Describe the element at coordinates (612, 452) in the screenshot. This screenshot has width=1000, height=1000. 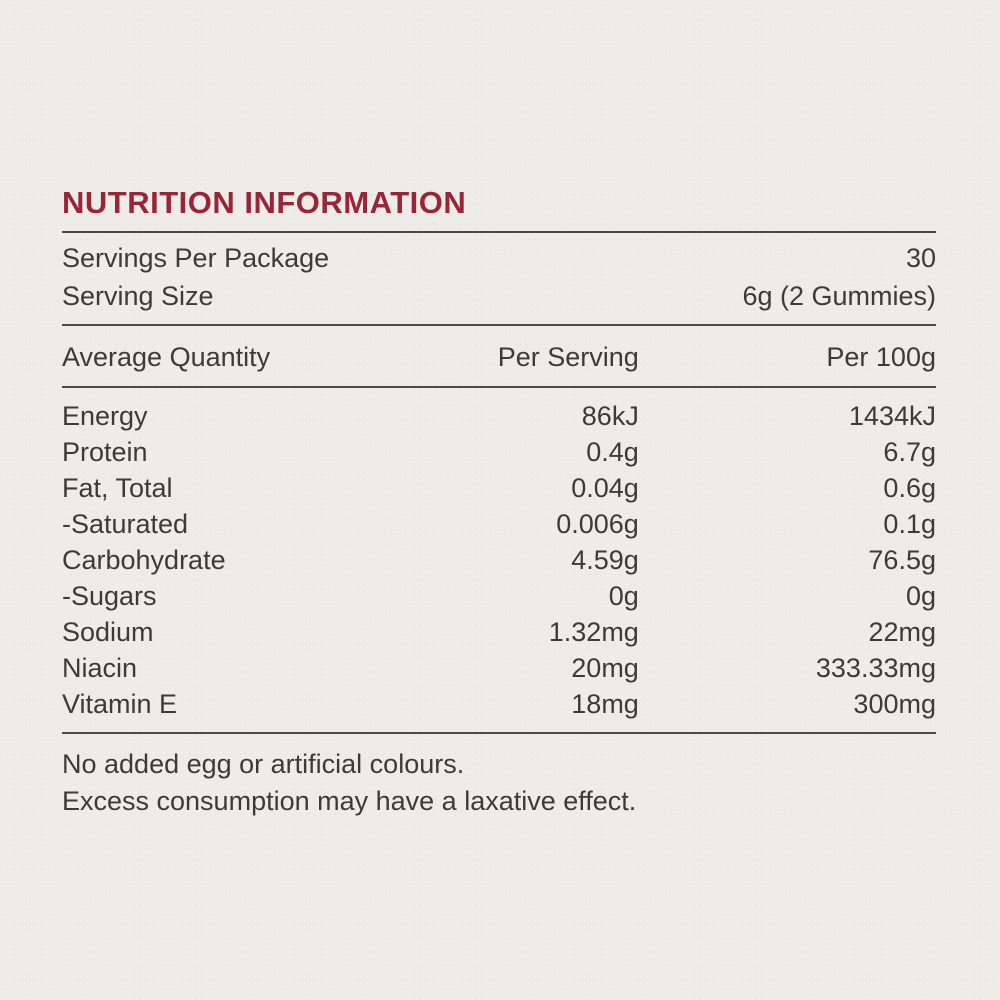
I see `per-serving-value: 0.4g` at that location.